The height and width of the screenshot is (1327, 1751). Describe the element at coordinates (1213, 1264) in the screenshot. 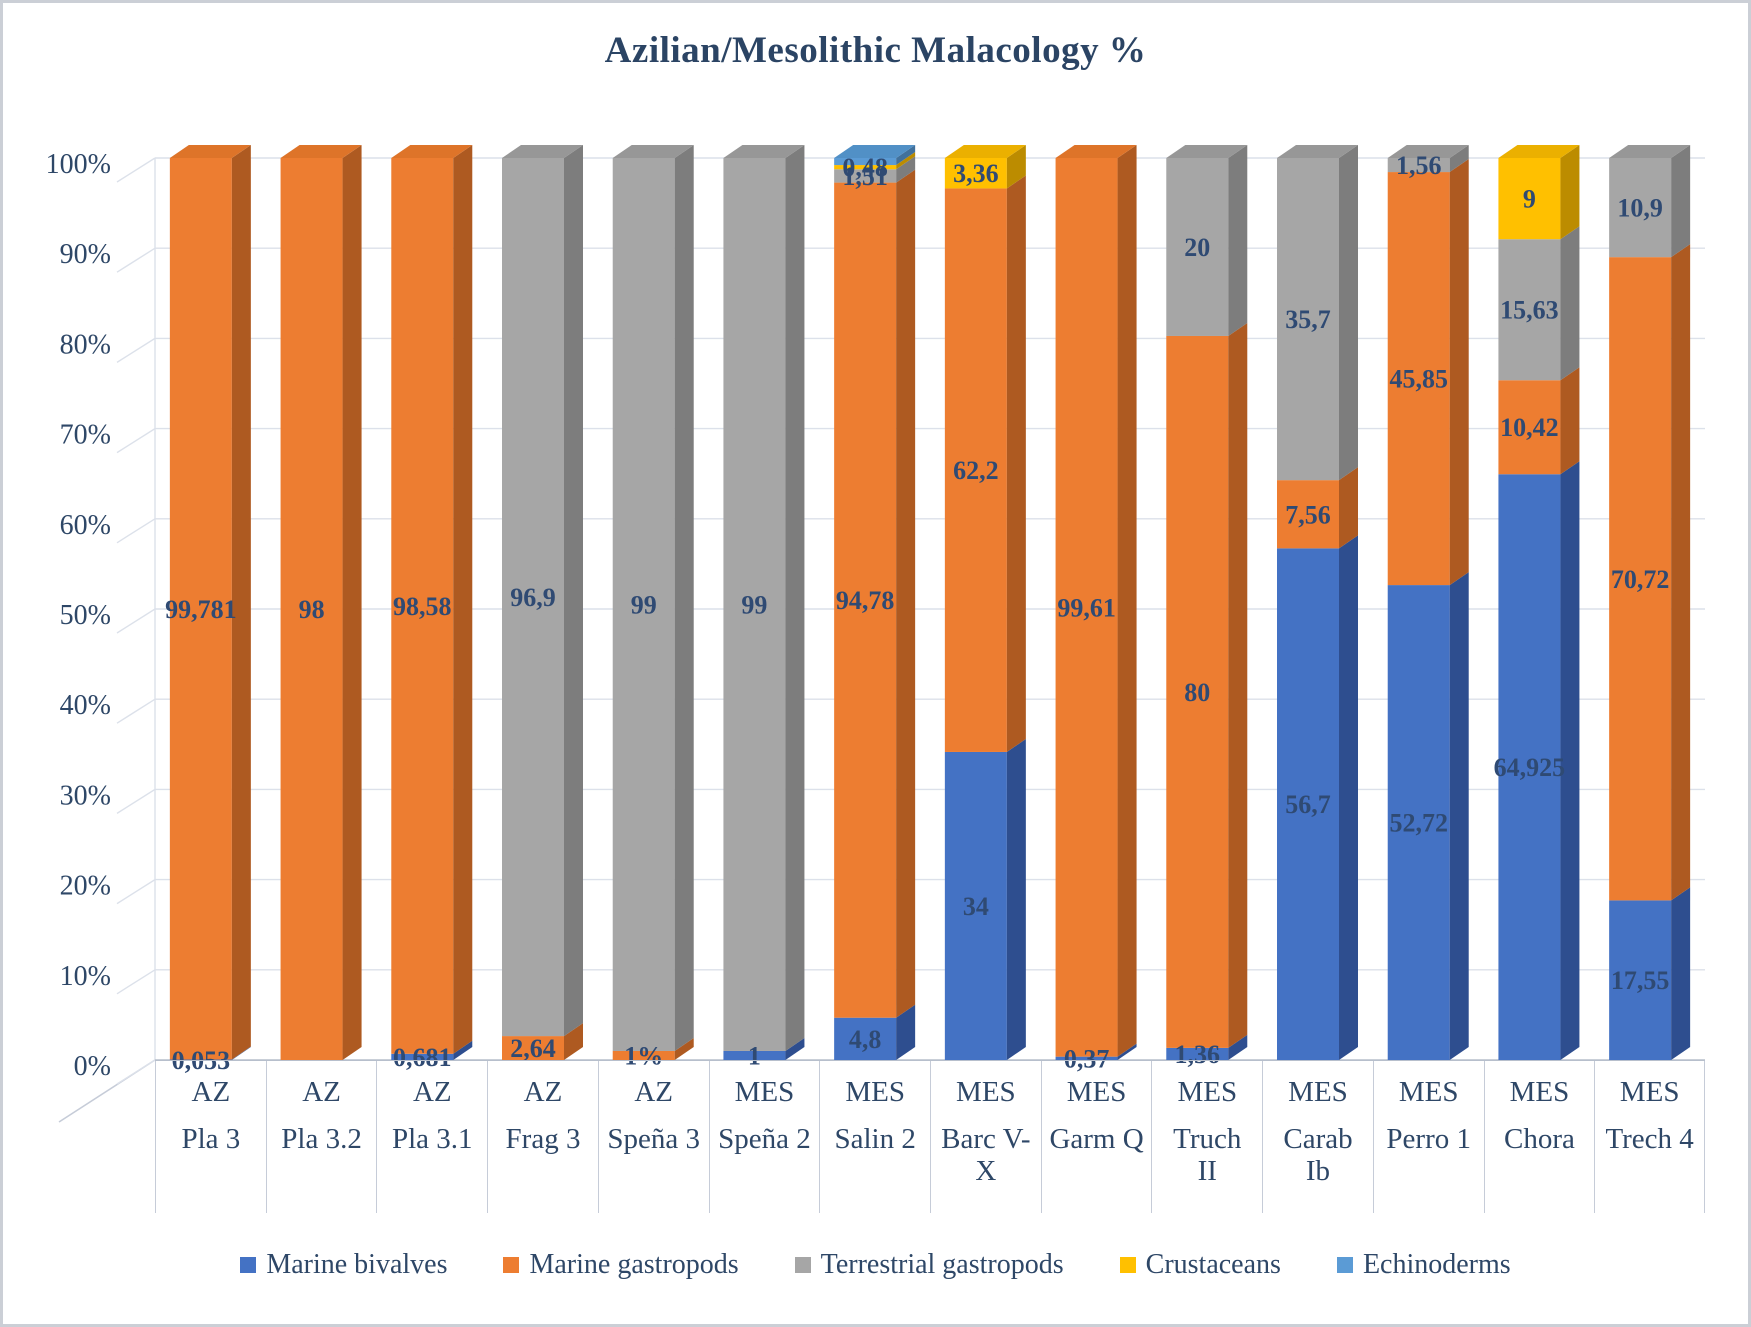

I see `legend-label: Crustaceans` at that location.